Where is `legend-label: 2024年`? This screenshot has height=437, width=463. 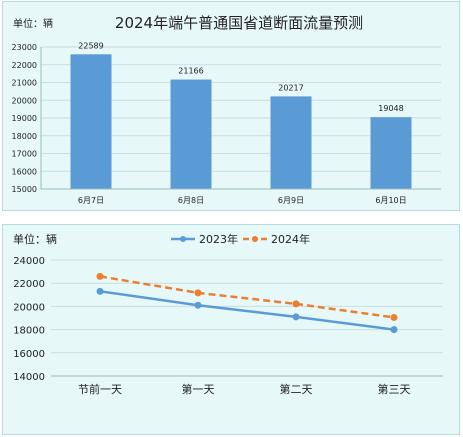
legend-label: 2024年 is located at coordinates (290, 239).